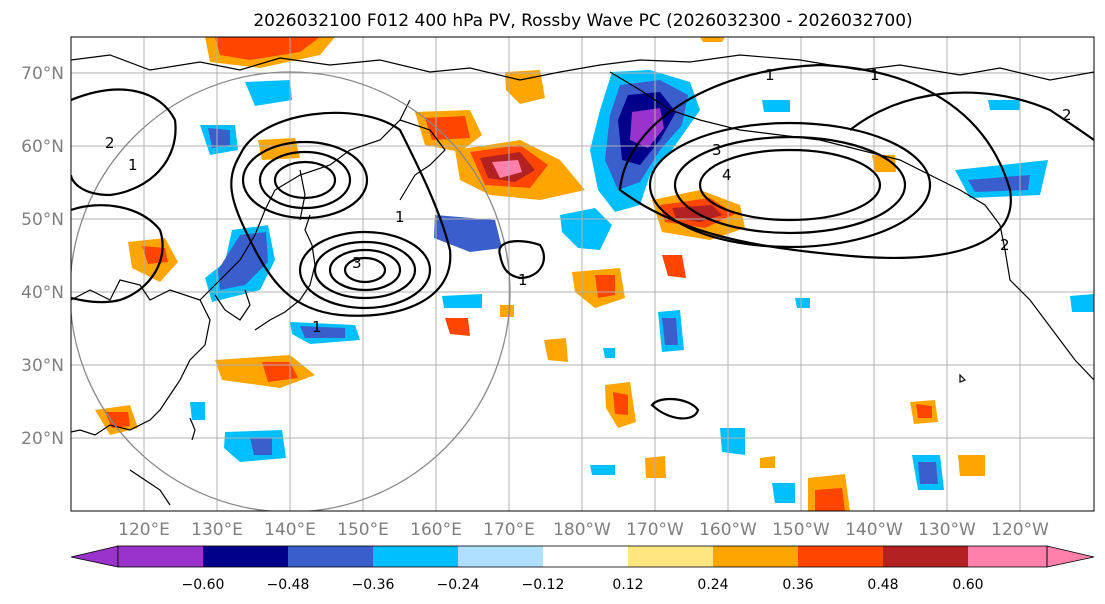  What do you see at coordinates (280, 372) in the screenshot?
I see `positive-anomaly-japan-core` at bounding box center [280, 372].